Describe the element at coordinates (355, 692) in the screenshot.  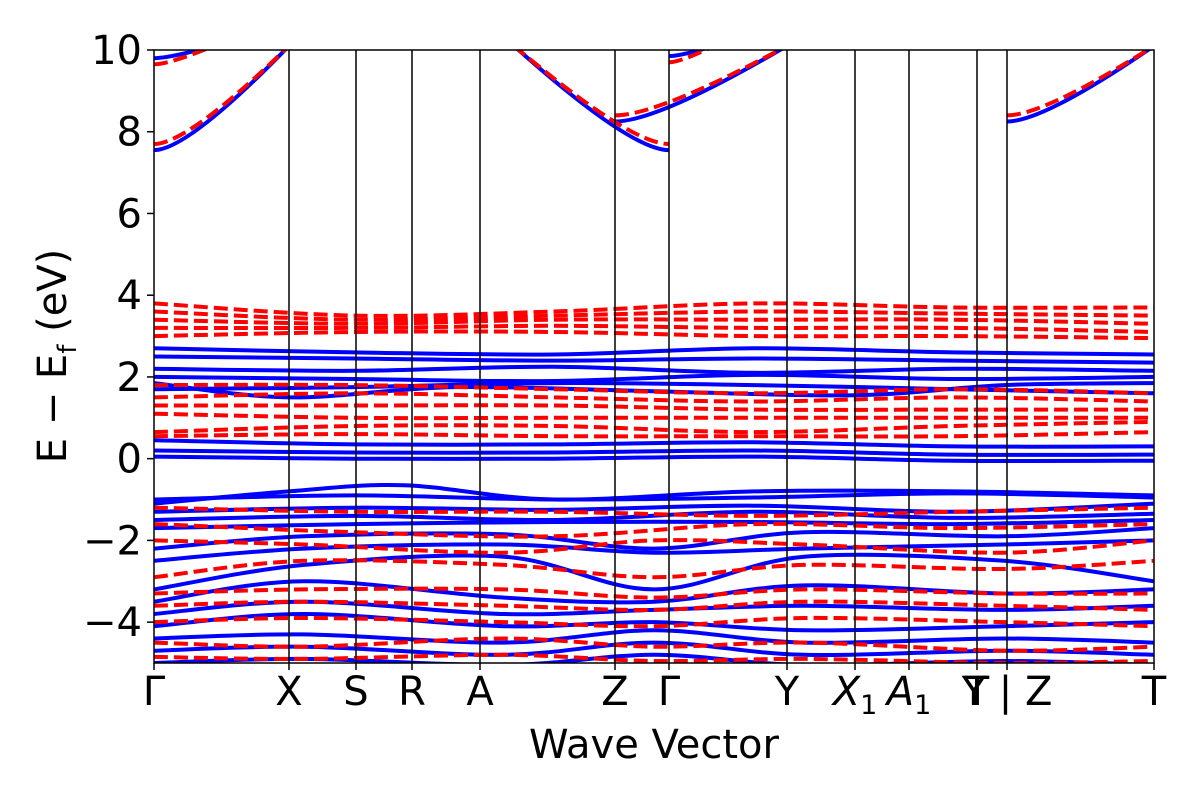
I see `x-tick-label-2: S` at that location.